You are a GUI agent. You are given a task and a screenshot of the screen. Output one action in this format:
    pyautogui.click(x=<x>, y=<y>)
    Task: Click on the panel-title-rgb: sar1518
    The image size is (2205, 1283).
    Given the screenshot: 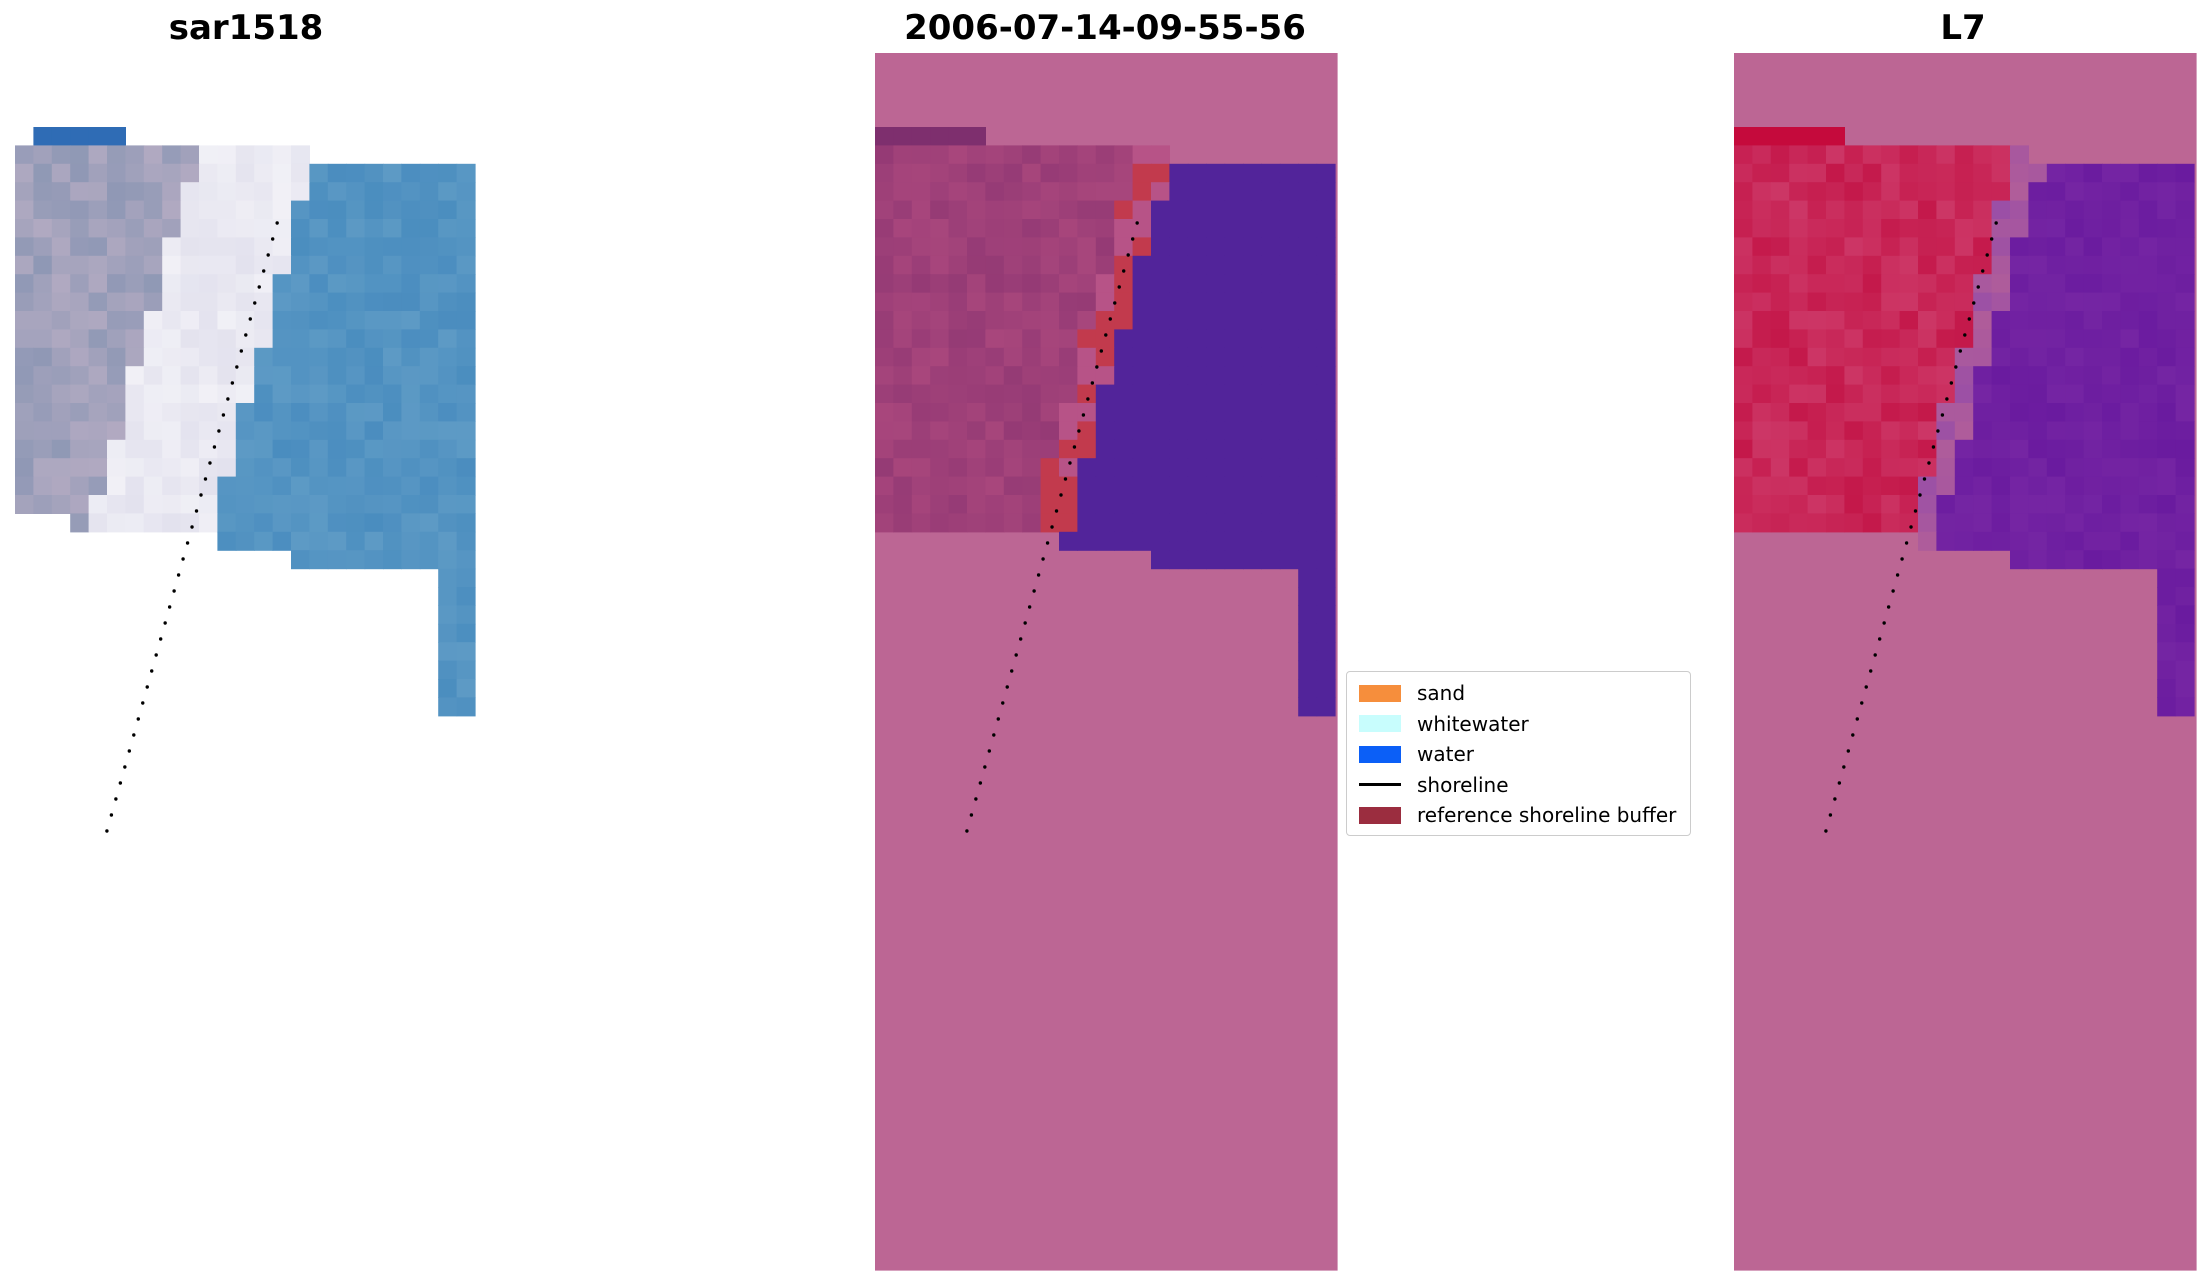 What is the action you would take?
    pyautogui.click(x=246, y=28)
    